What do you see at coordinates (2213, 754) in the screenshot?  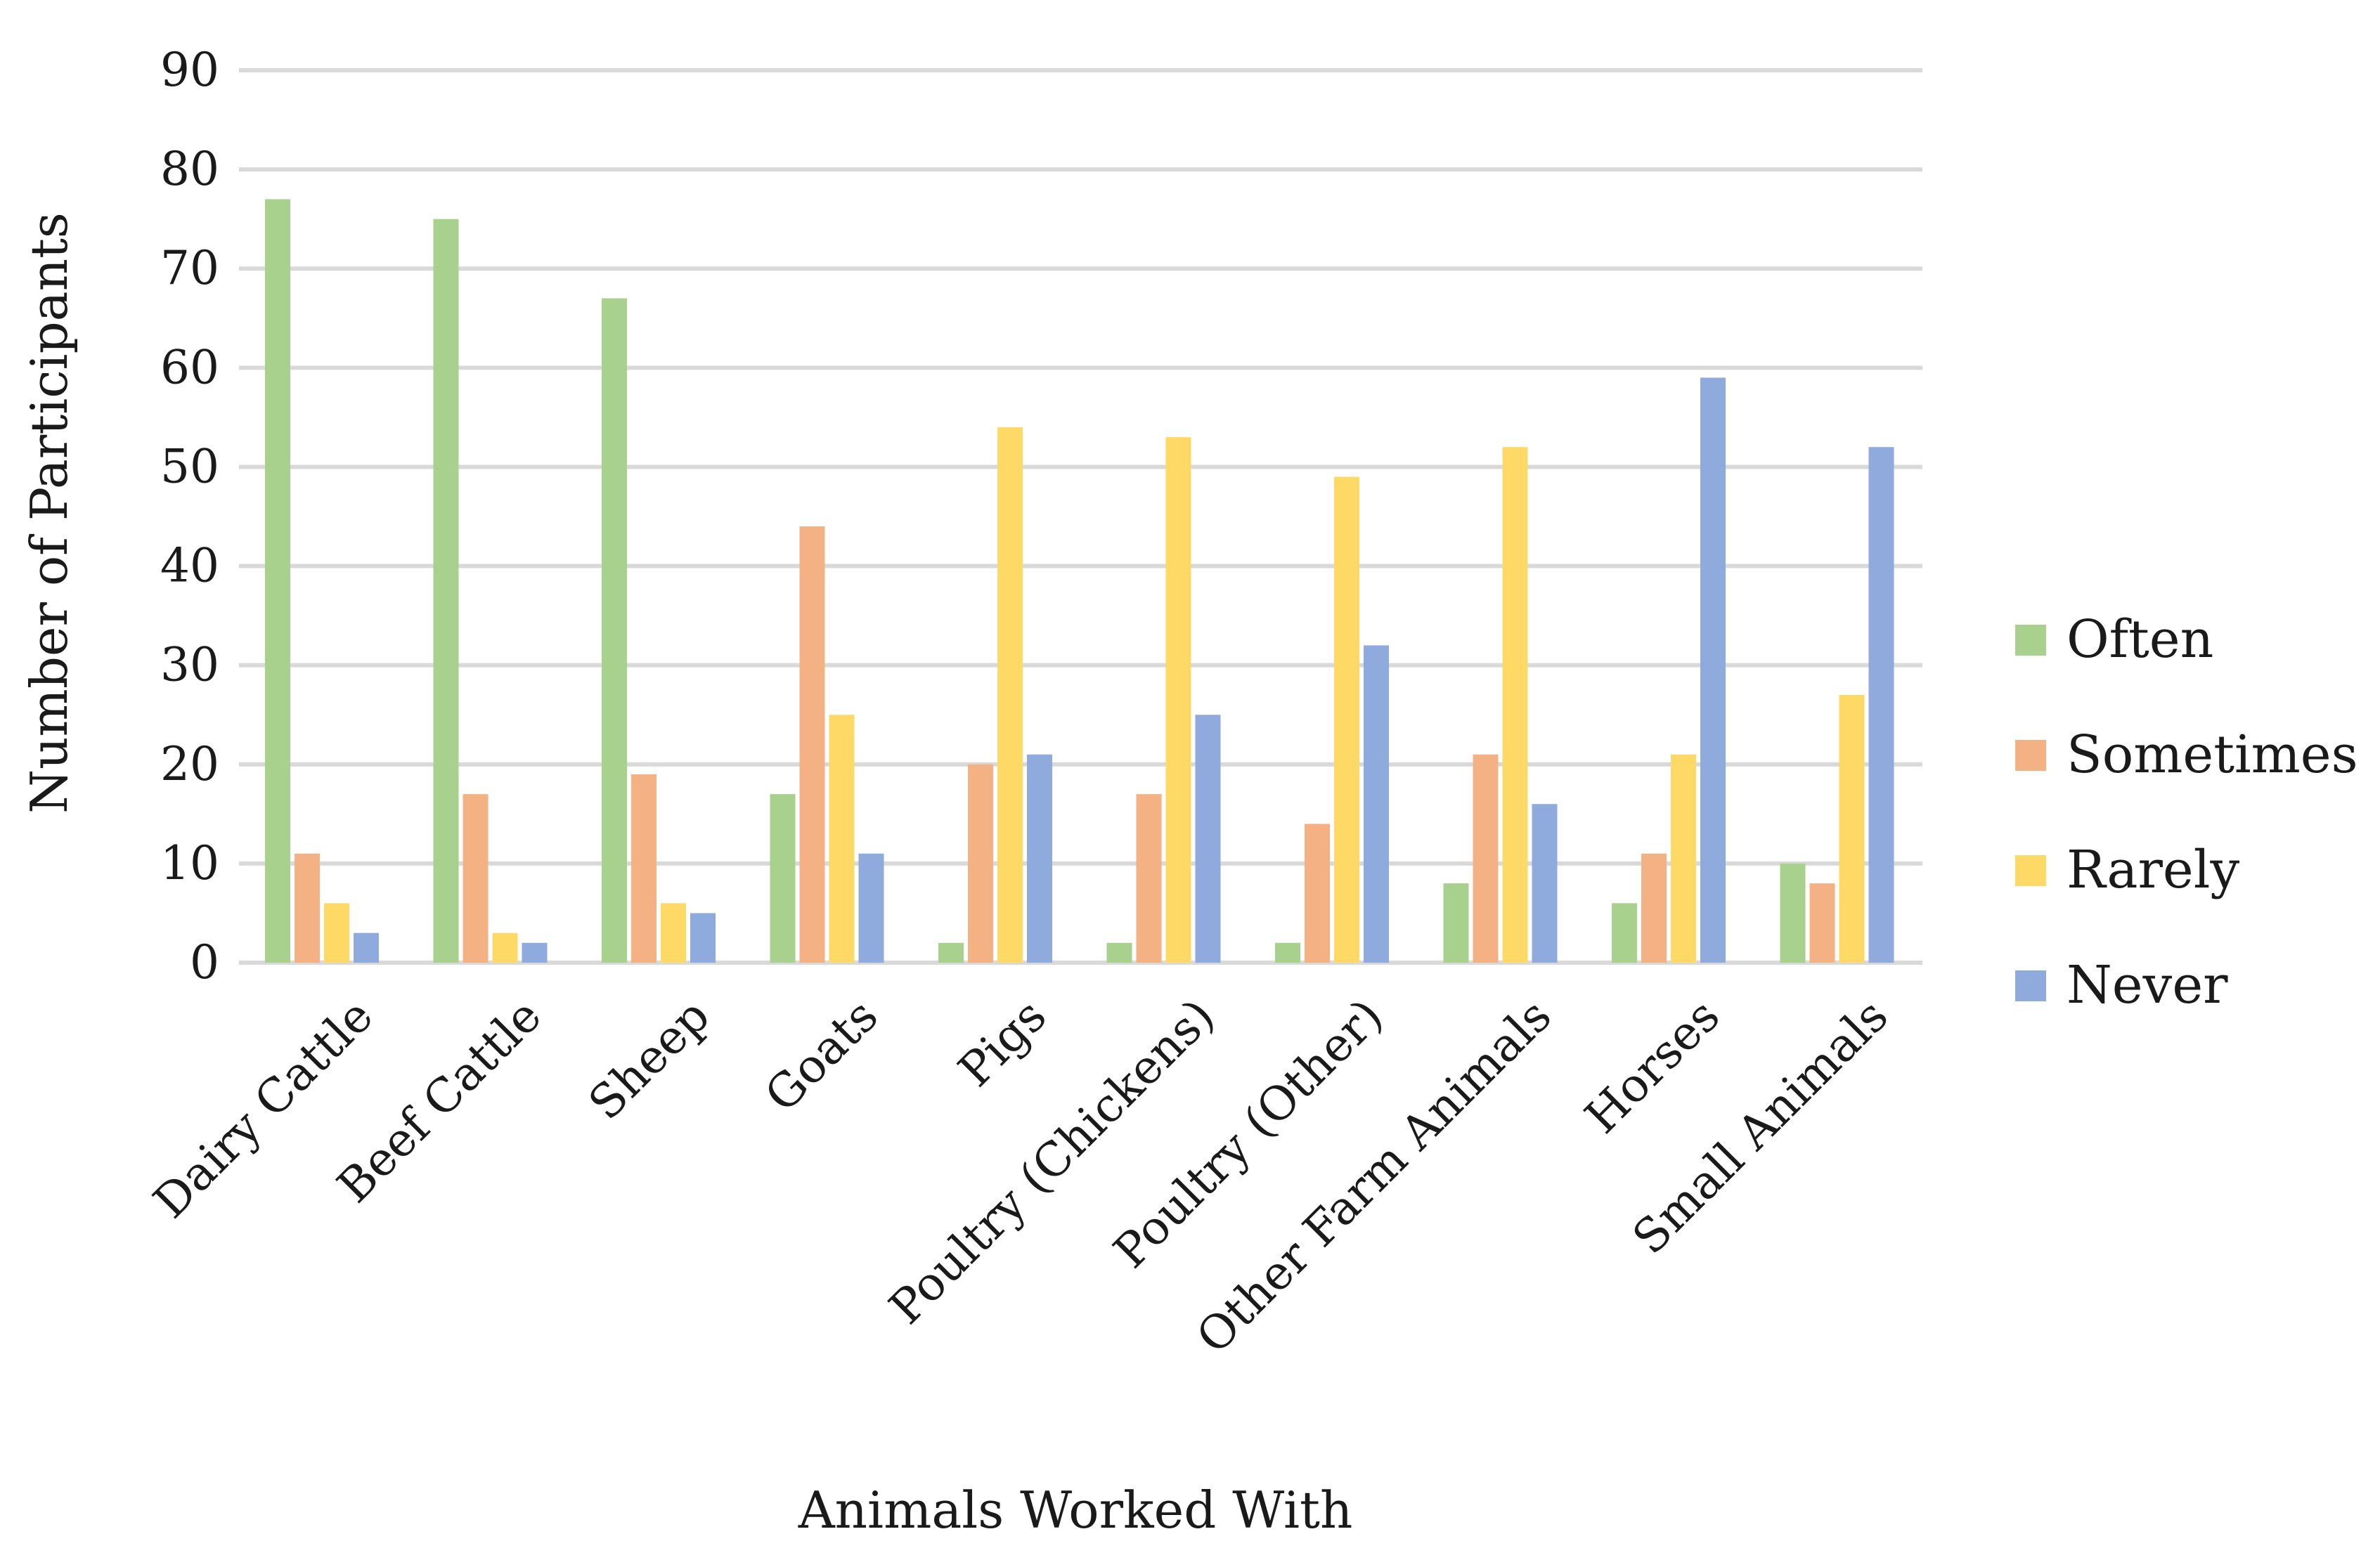 I see `legend-label: Sometimes` at bounding box center [2213, 754].